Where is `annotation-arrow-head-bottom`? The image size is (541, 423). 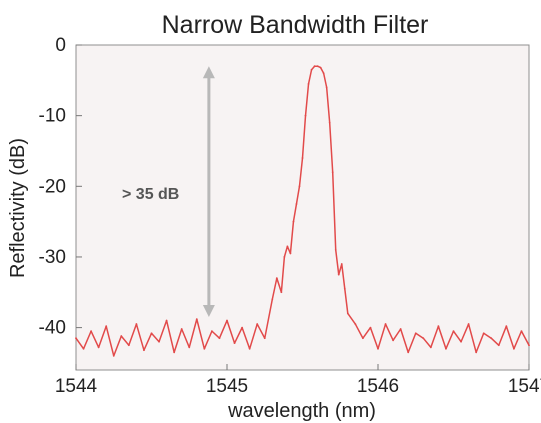
annotation-arrow-head-bottom is located at coordinates (208, 311).